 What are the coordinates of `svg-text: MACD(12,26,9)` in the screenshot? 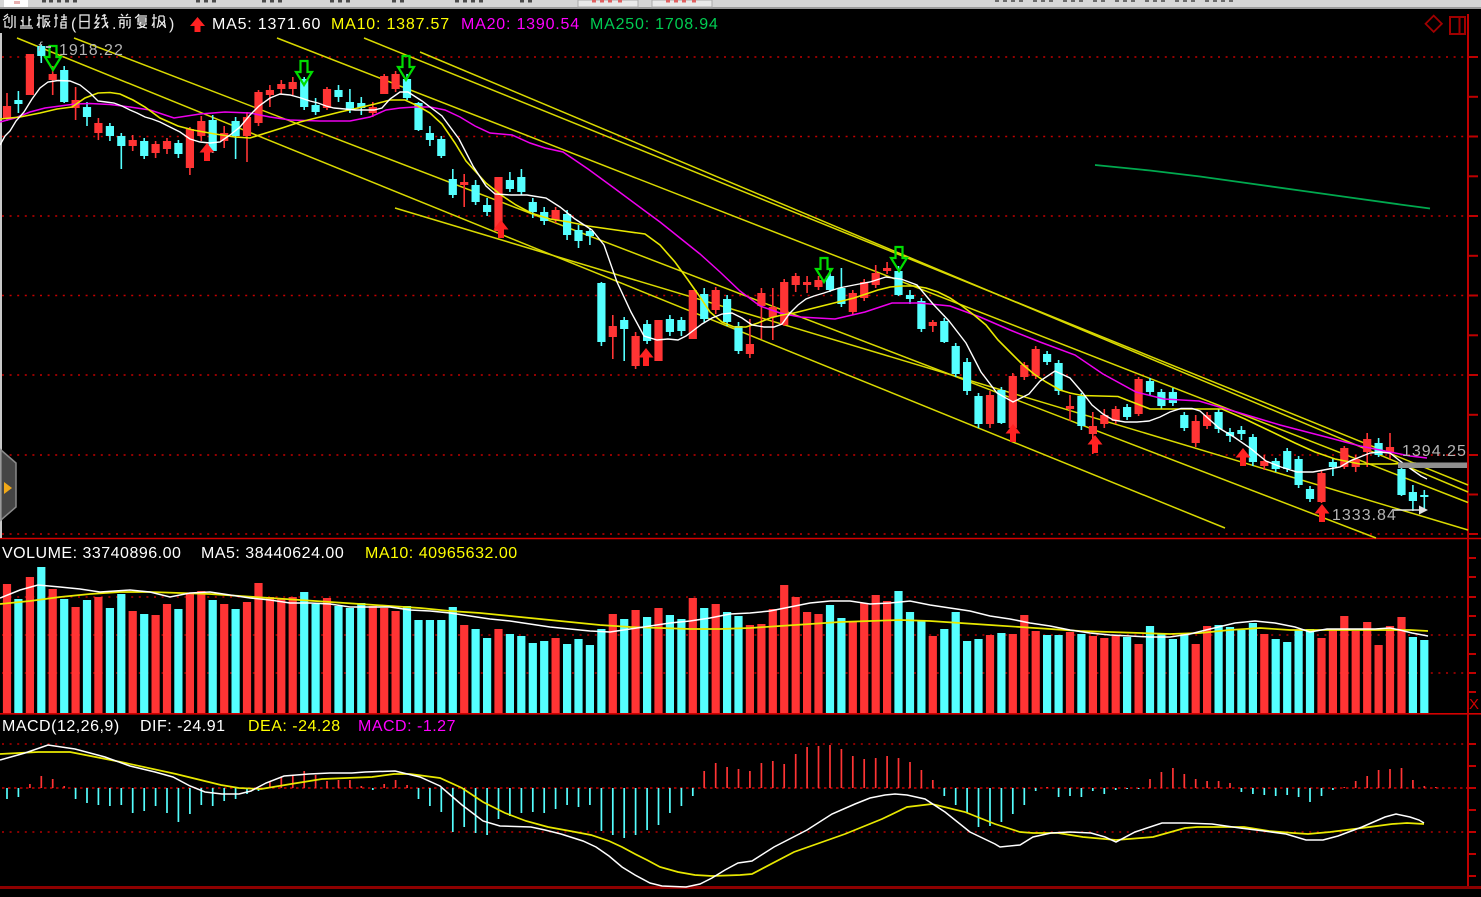 It's located at (61, 726).